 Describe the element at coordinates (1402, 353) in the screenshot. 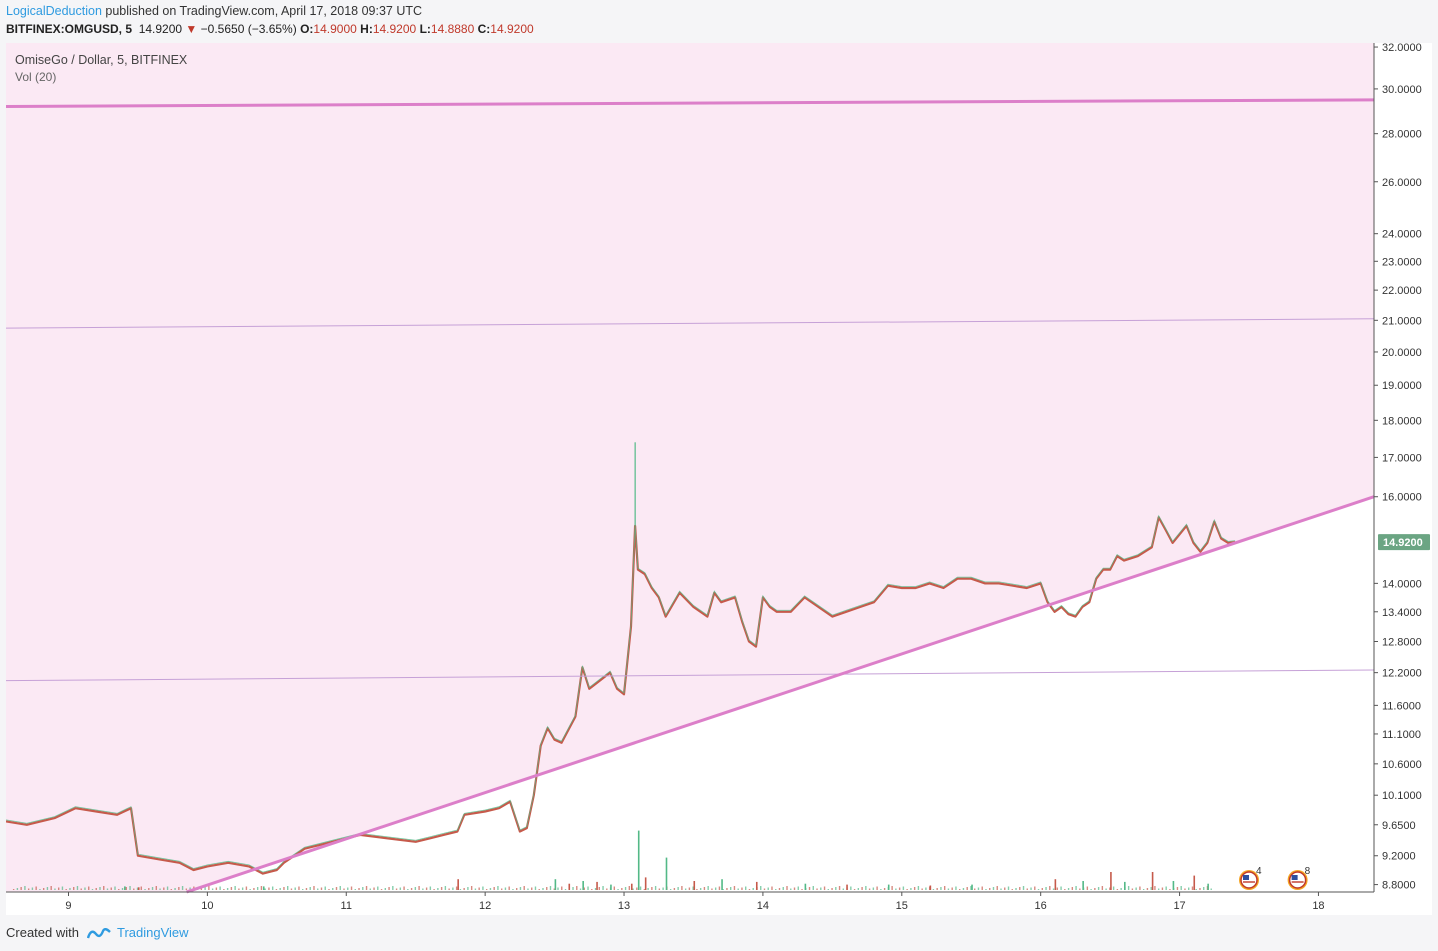

I see `price-tick-label: 20.0000` at that location.